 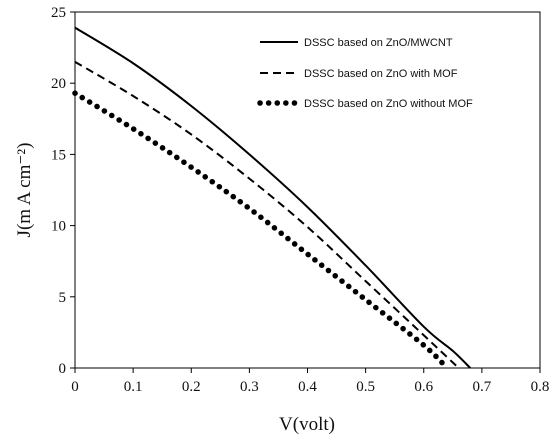 I want to click on x-axis-ticks: 0 0.1 0.2 0.3 0.4 0.5 0.6 0.7 0.8, so click(x=310, y=381).